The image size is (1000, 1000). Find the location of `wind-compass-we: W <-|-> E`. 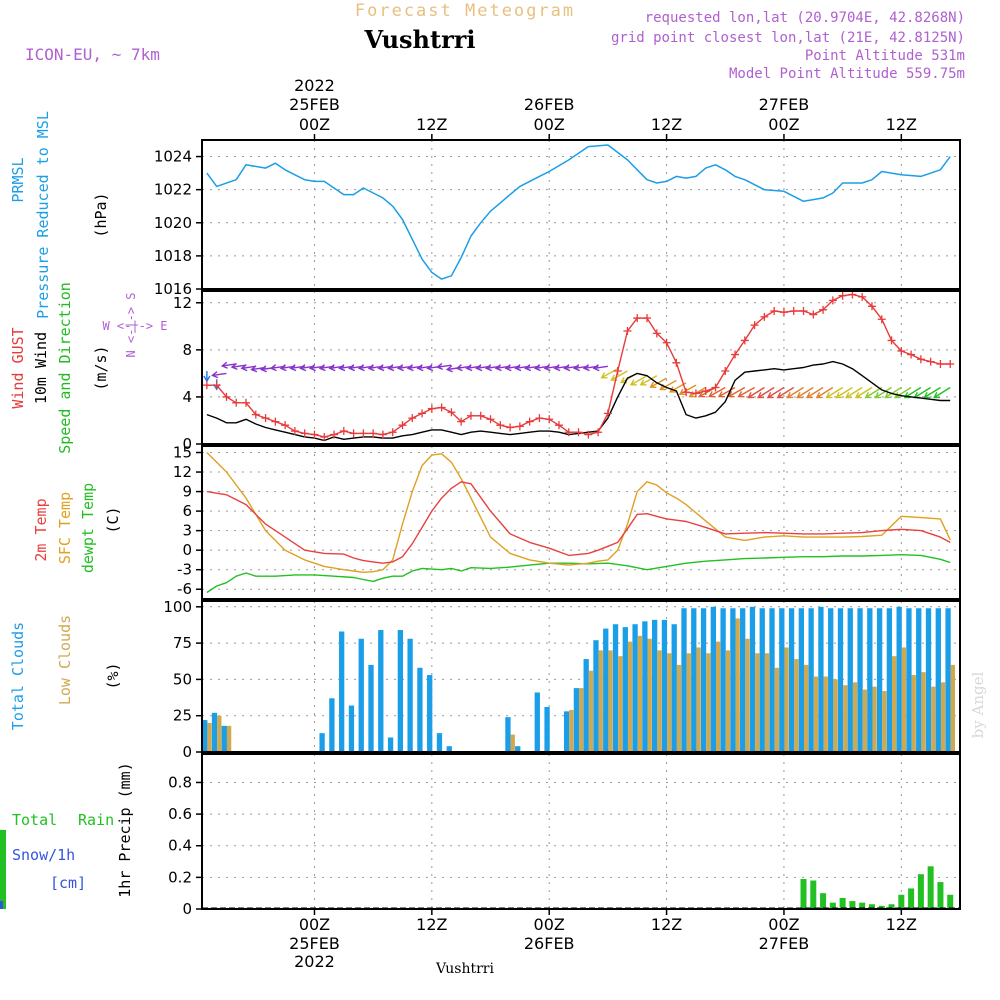

wind-compass-we: W <-|-> E is located at coordinates (134, 326).